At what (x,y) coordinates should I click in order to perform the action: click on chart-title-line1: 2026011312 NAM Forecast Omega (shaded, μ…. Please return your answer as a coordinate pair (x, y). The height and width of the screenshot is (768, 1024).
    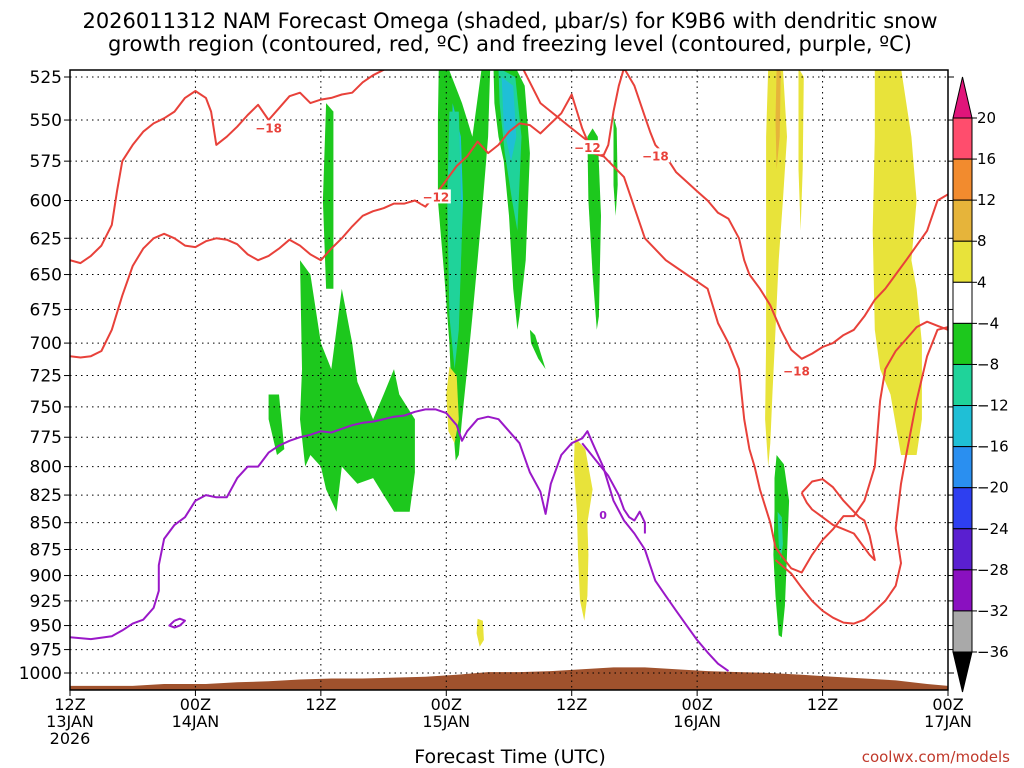
    Looking at the image, I should click on (509, 21).